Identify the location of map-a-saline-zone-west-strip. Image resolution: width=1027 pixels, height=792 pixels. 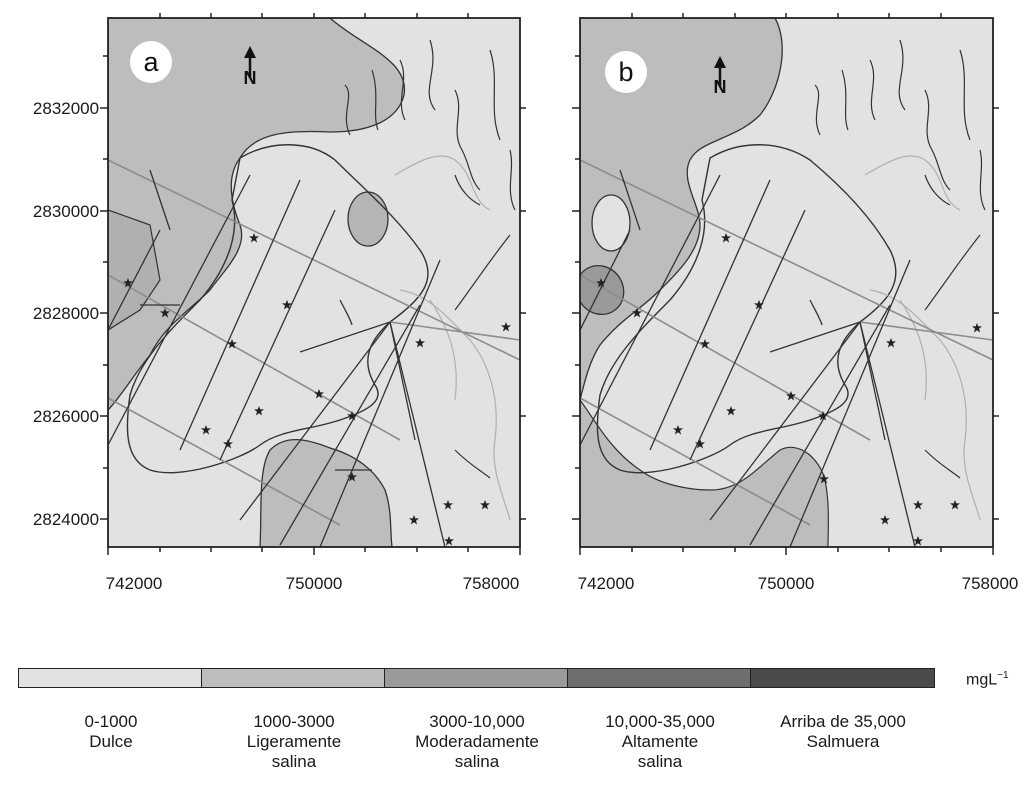
(134, 270).